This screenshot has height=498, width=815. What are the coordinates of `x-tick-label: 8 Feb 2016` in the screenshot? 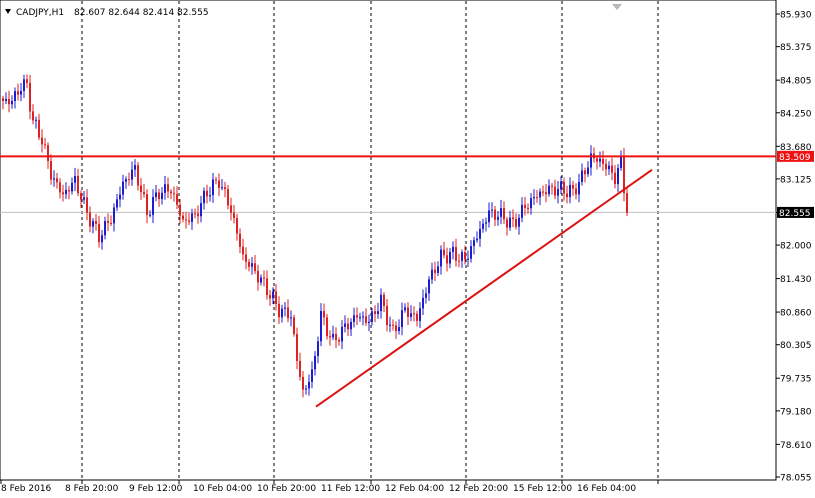 It's located at (26, 489).